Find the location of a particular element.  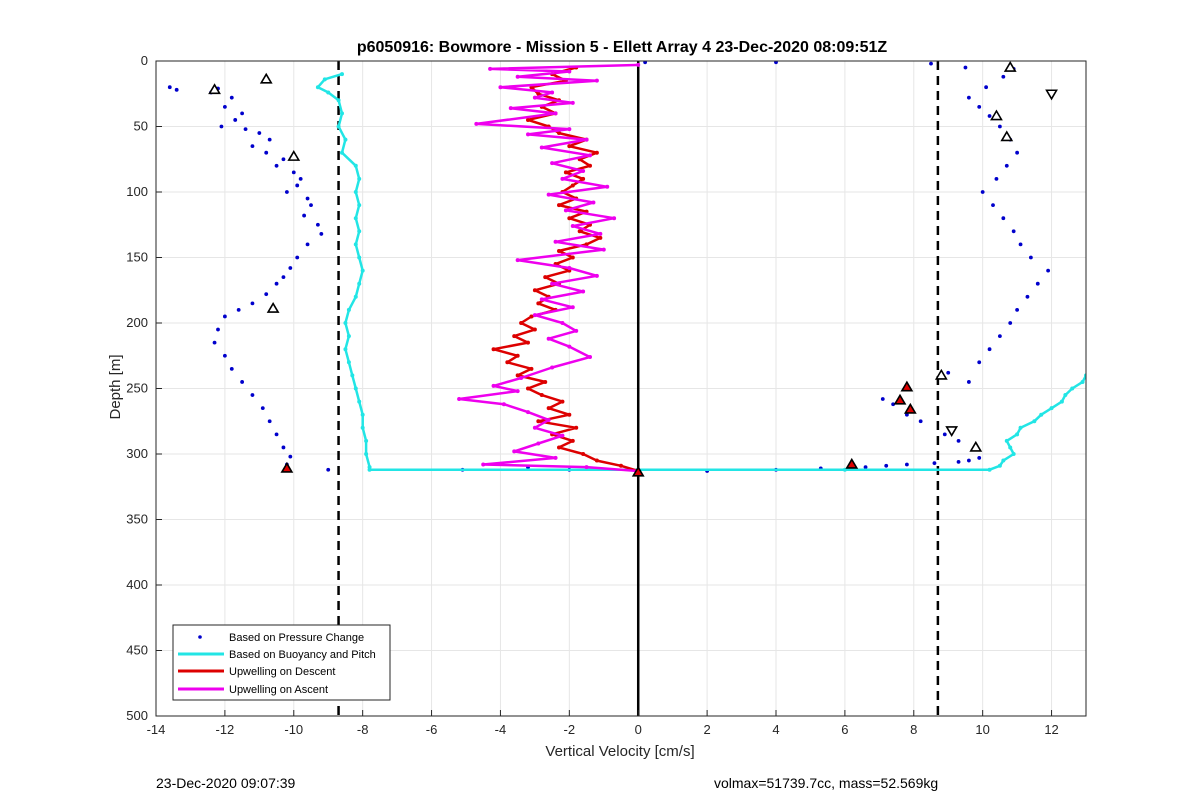

legend-item-pressure: Based on Pressure Change is located at coordinates (281, 638).